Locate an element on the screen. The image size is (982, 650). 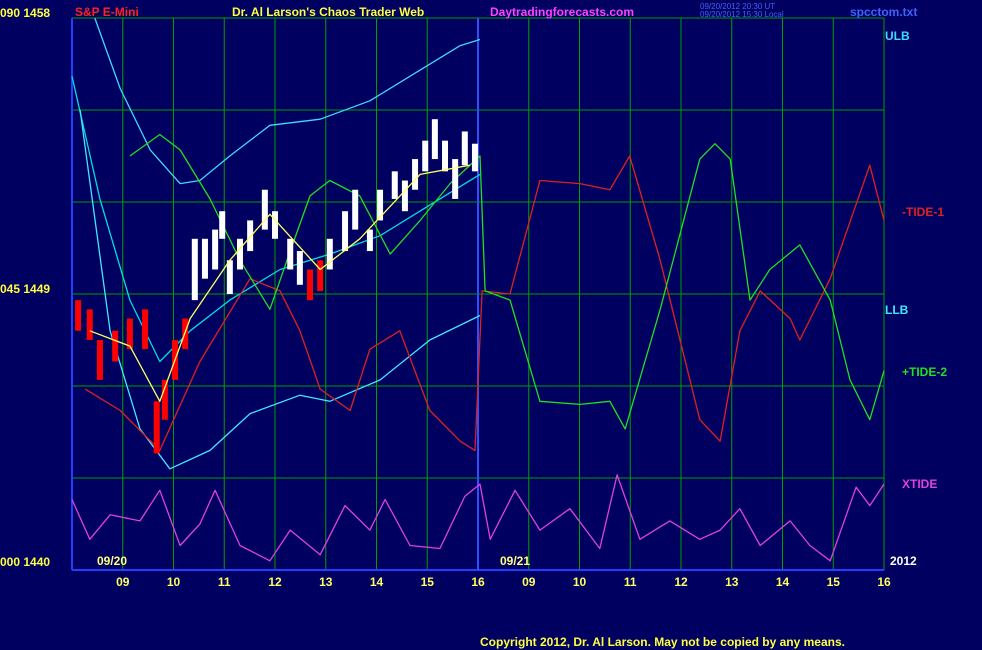
timestamp: 09/20/2012 20:30 UT is located at coordinates (737, 6).